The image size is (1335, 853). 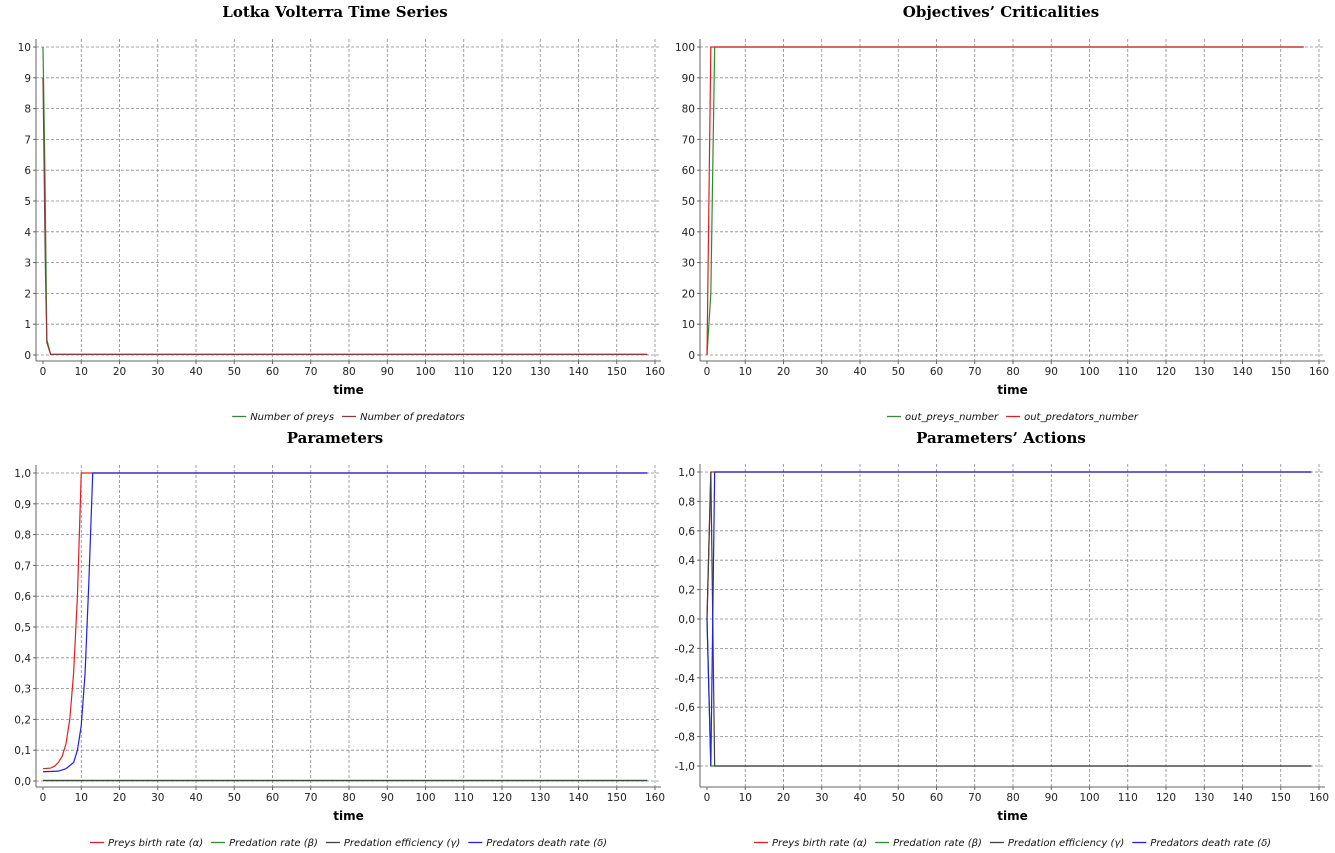 What do you see at coordinates (685, 48) in the screenshot?
I see `y-tick-label: 100` at bounding box center [685, 48].